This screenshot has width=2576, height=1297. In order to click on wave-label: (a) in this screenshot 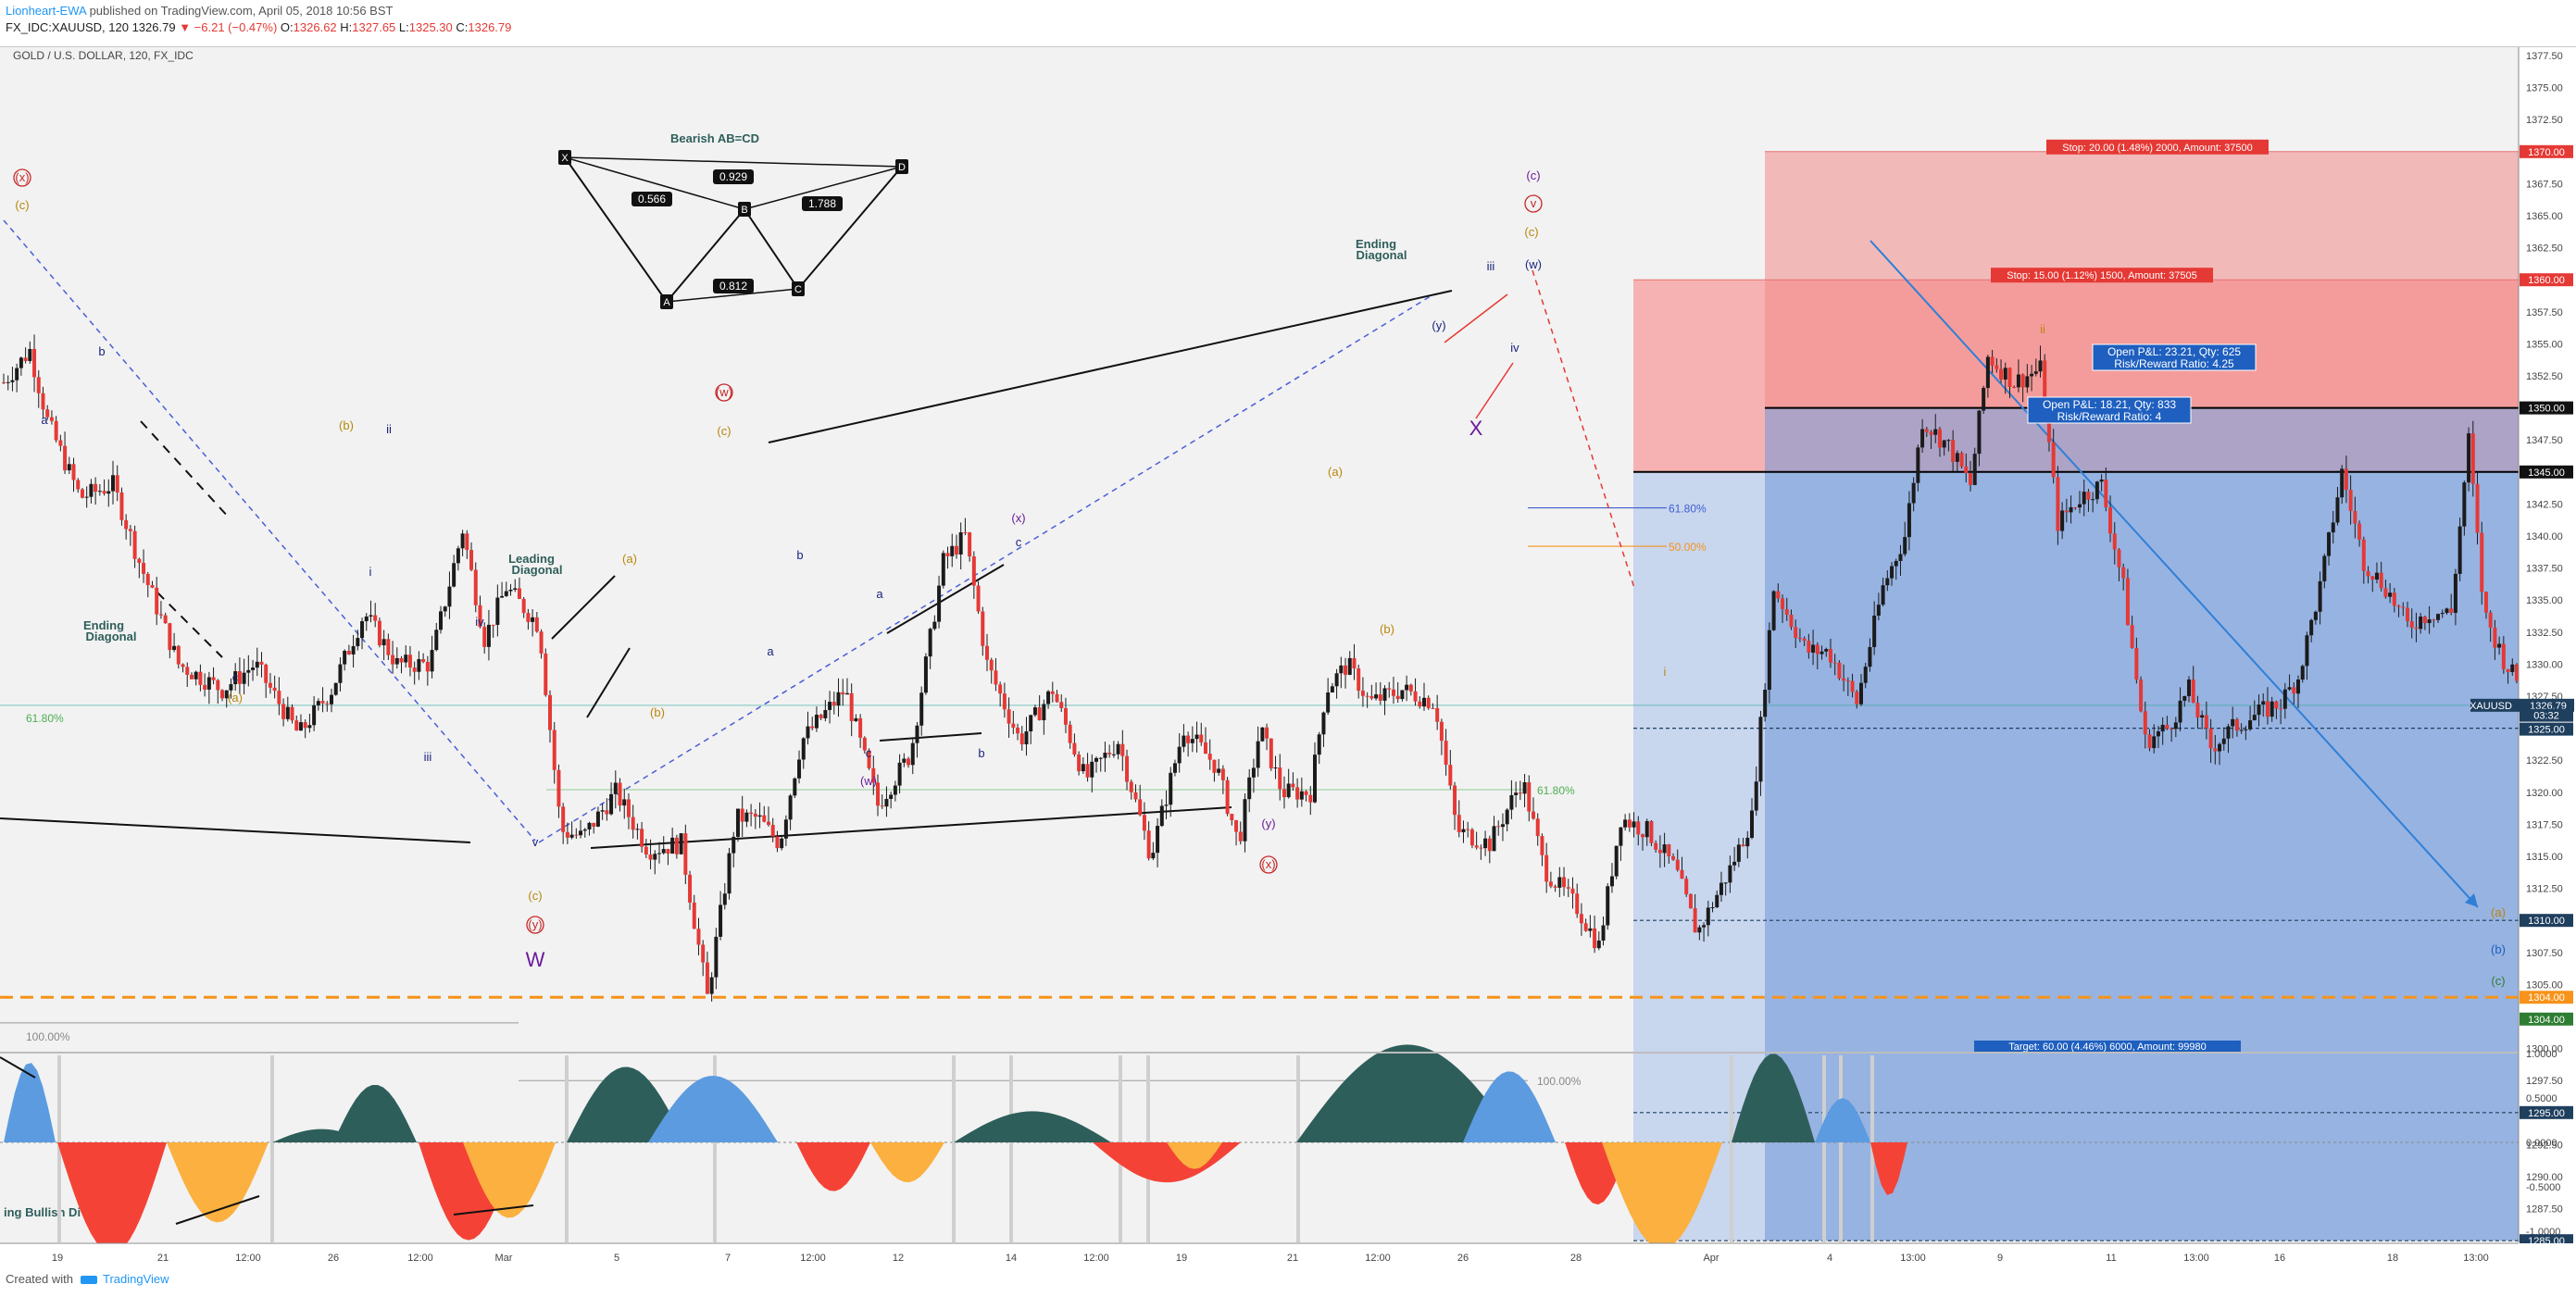, I will do `click(235, 698)`.